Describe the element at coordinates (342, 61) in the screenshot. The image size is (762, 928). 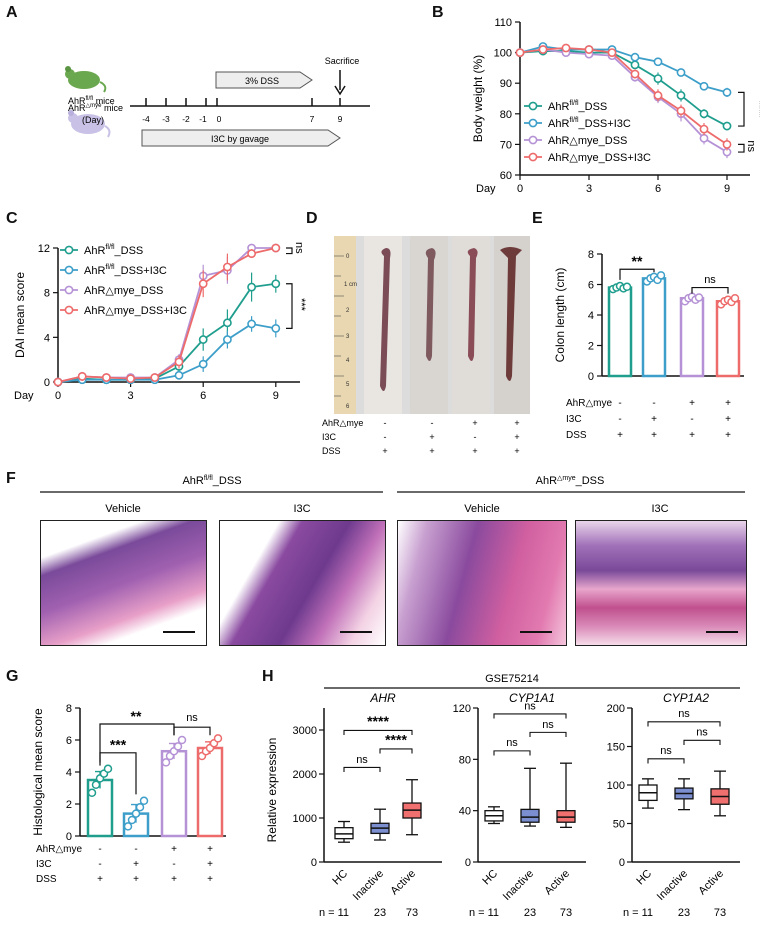
I see `sacrifice-label: Sacrifice` at that location.